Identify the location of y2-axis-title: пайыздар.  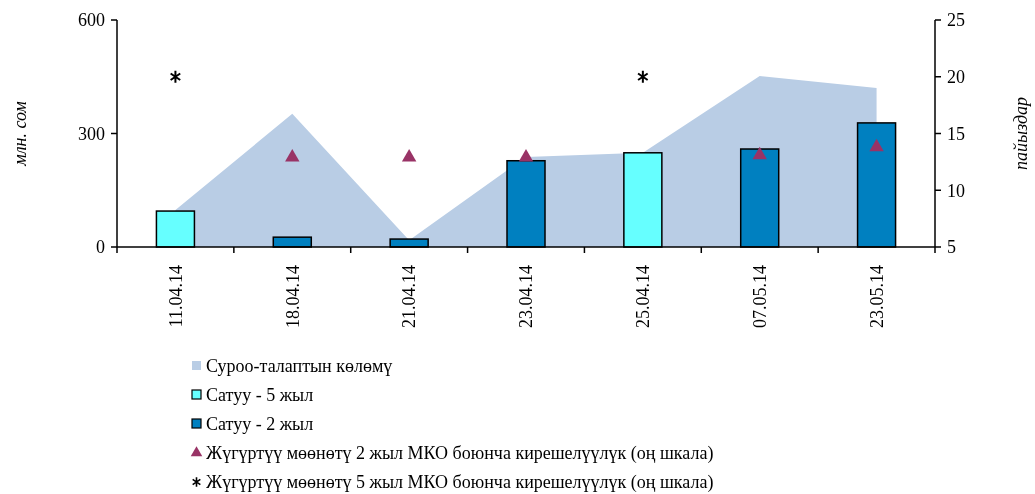
(1021, 133).